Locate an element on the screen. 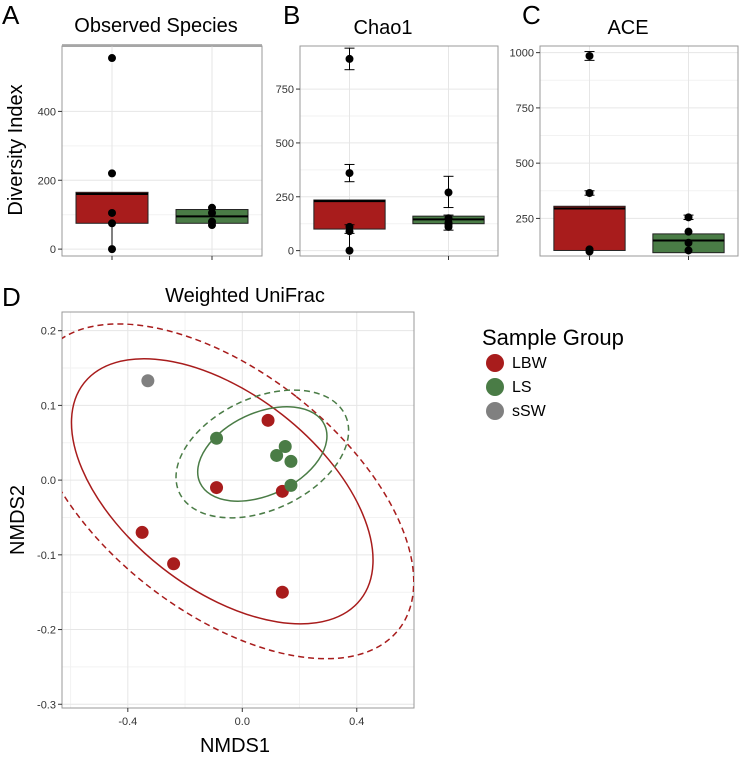 This screenshot has height=758, width=744. y-tick-label: -0.2 is located at coordinates (46, 631).